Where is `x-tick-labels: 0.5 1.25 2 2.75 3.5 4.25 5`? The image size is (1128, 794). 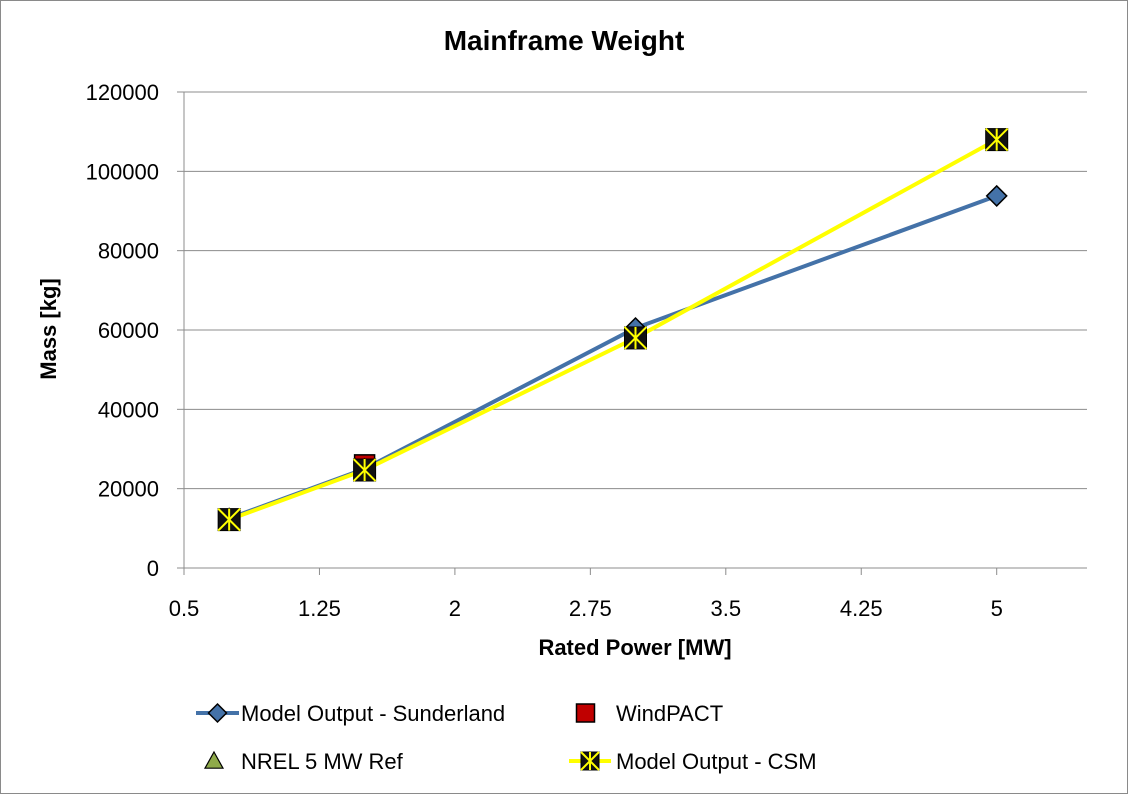 x-tick-labels: 0.5 1.25 2 2.75 3.5 4.25 5 is located at coordinates (586, 608).